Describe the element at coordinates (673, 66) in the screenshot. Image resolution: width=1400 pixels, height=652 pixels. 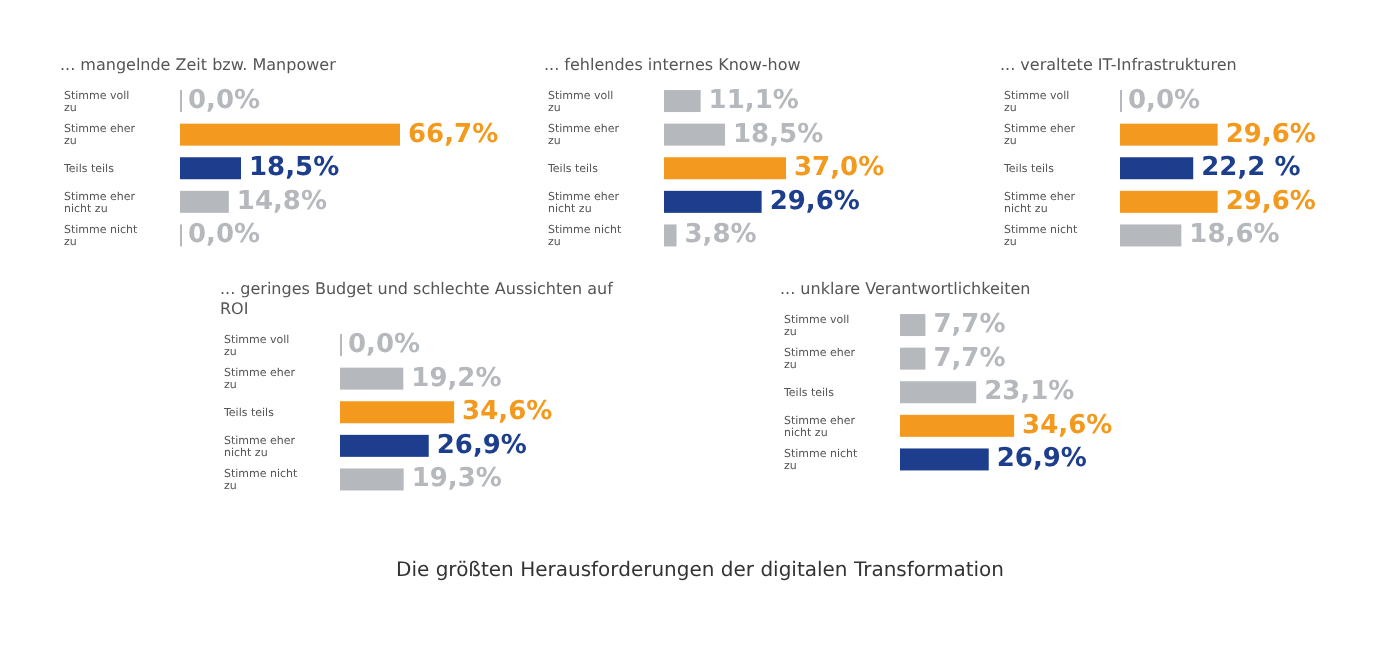
I see `chart-title: ... fehlendes internes Know-how` at that location.